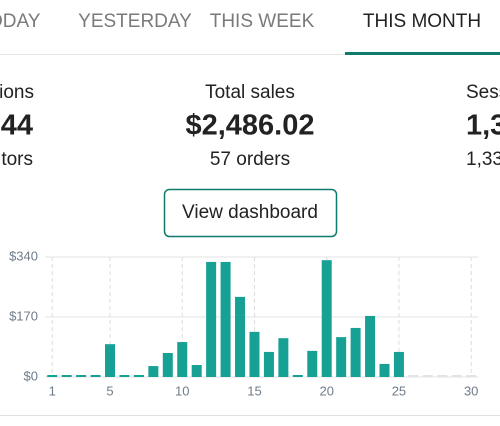 Image resolution: width=500 pixels, height=426 pixels. I want to click on tab: THIS WEEK, so click(262, 21).